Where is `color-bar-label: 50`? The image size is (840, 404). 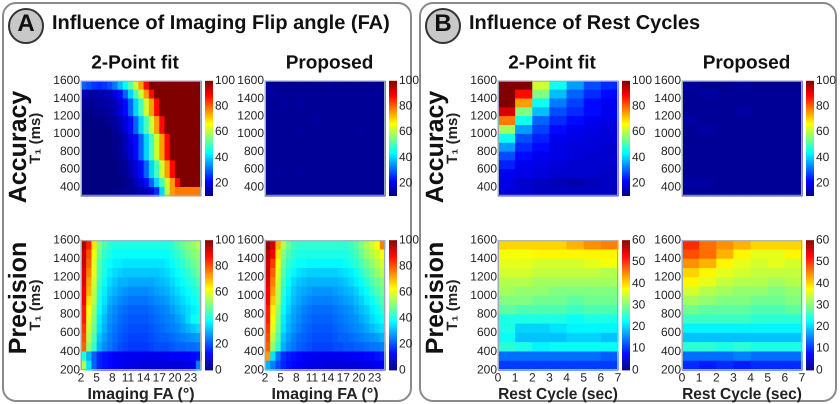 color-bar-label: 50 is located at coordinates (823, 261).